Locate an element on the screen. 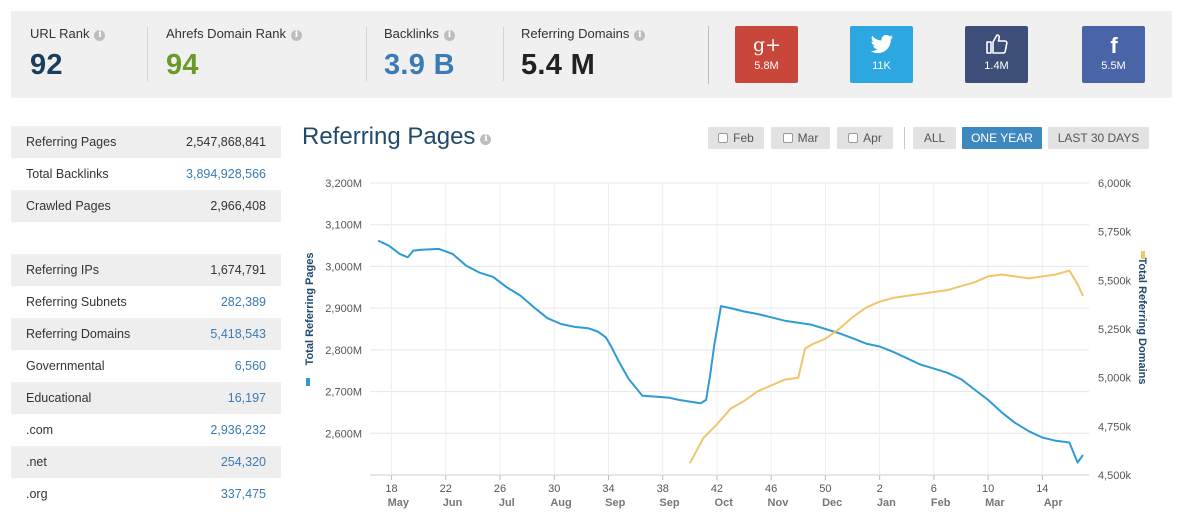  checkbox-label: Mar is located at coordinates (808, 138).